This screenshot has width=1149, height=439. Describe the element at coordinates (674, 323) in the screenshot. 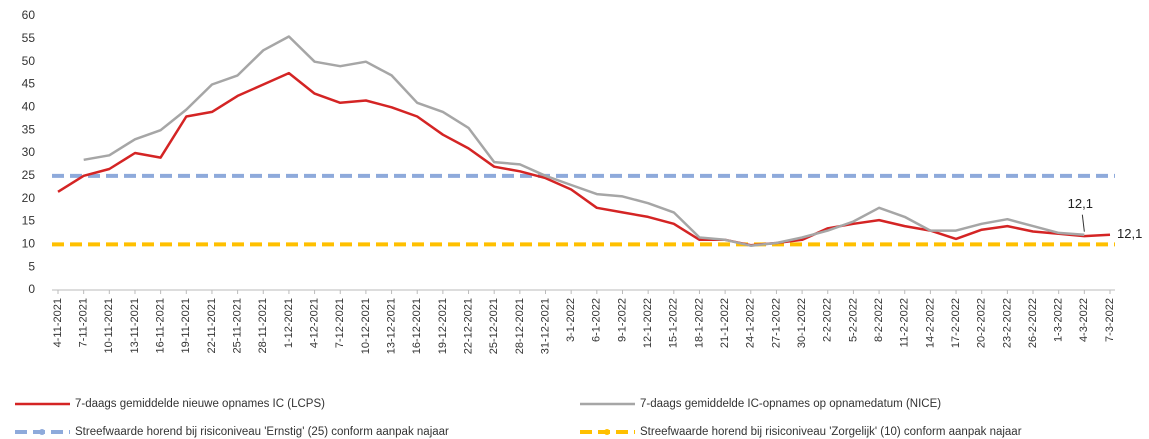

I see `x-tick-label: 15-1-2022` at that location.